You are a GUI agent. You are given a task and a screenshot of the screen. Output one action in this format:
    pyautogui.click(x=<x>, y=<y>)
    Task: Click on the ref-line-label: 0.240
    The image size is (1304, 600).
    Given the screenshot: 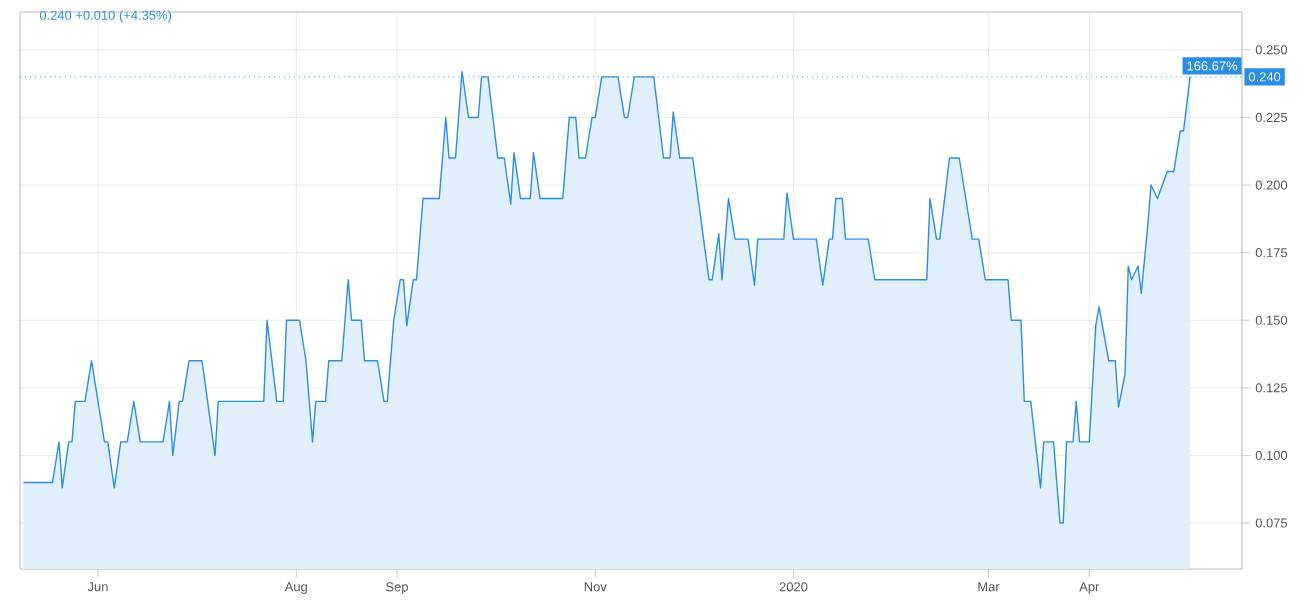 What is the action you would take?
    pyautogui.click(x=1264, y=77)
    